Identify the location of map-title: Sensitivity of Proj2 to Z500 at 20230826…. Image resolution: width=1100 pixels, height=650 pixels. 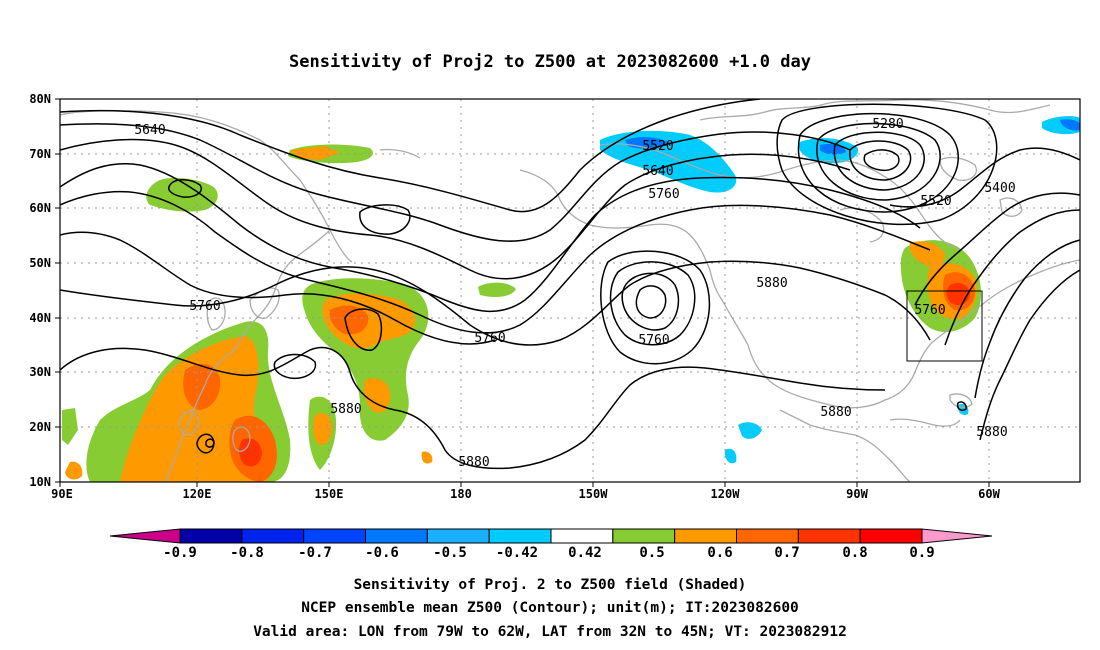
(550, 62).